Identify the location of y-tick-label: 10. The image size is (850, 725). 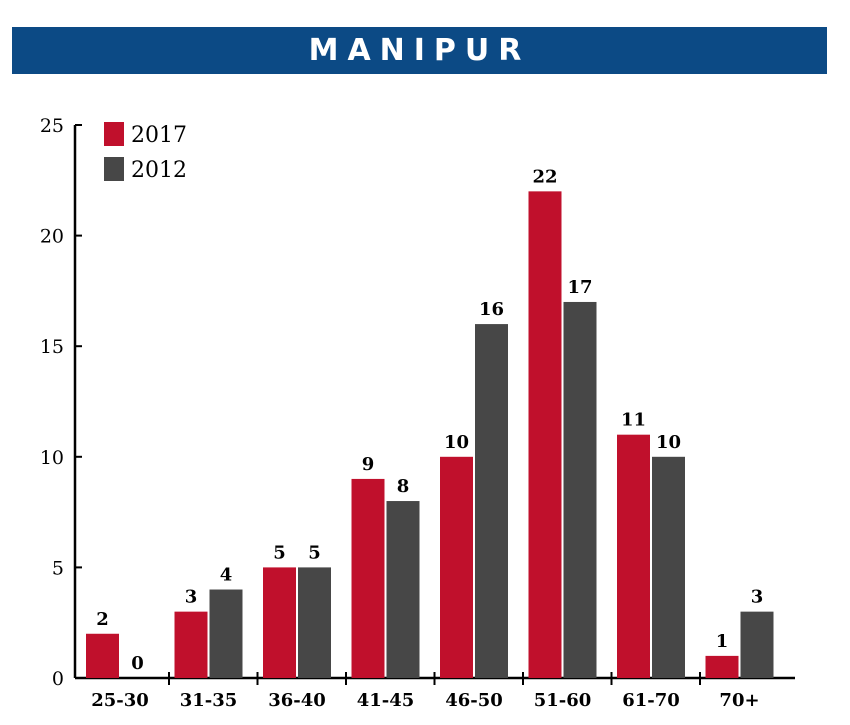
(52, 458).